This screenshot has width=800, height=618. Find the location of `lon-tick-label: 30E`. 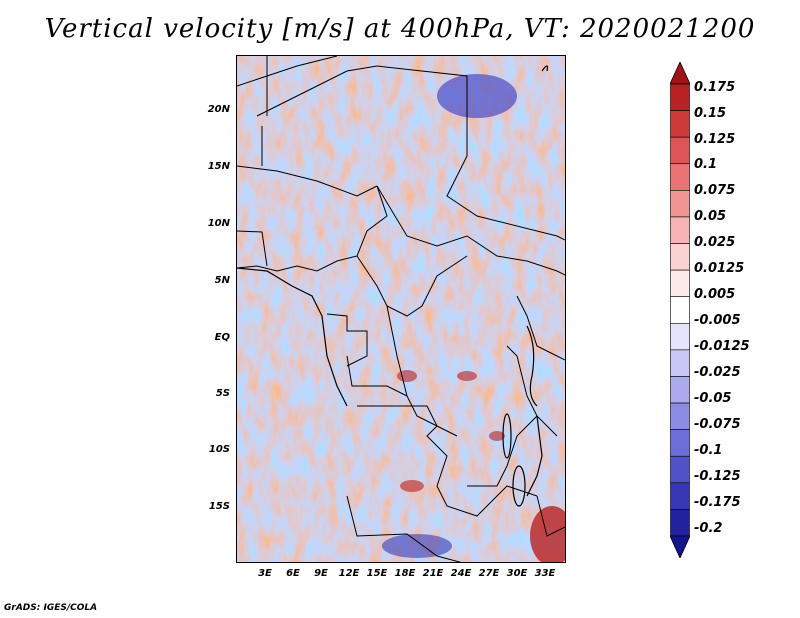

lon-tick-label: 30E is located at coordinates (517, 573).